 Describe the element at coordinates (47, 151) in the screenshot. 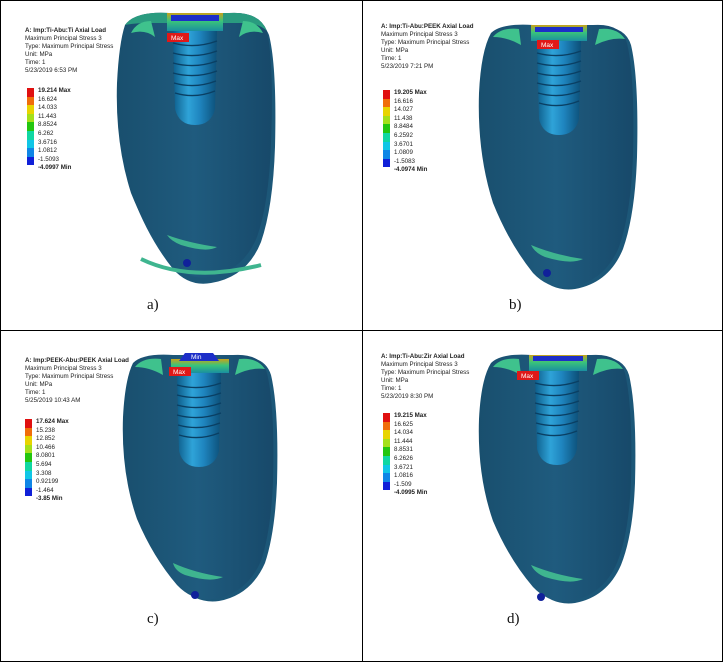

I see `legend-label: 1.0812` at that location.